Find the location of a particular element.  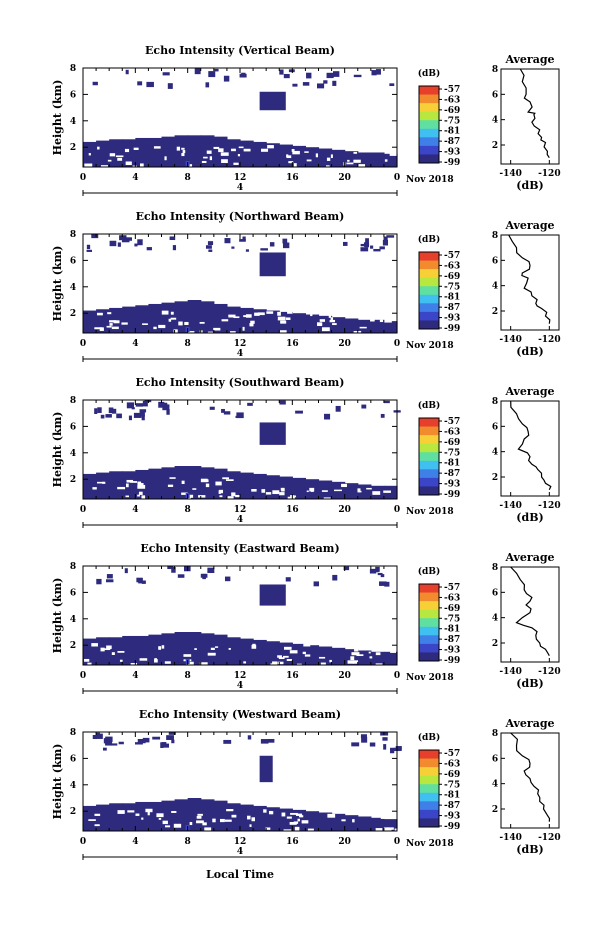

day-label: 4 is located at coordinates (240, 354).